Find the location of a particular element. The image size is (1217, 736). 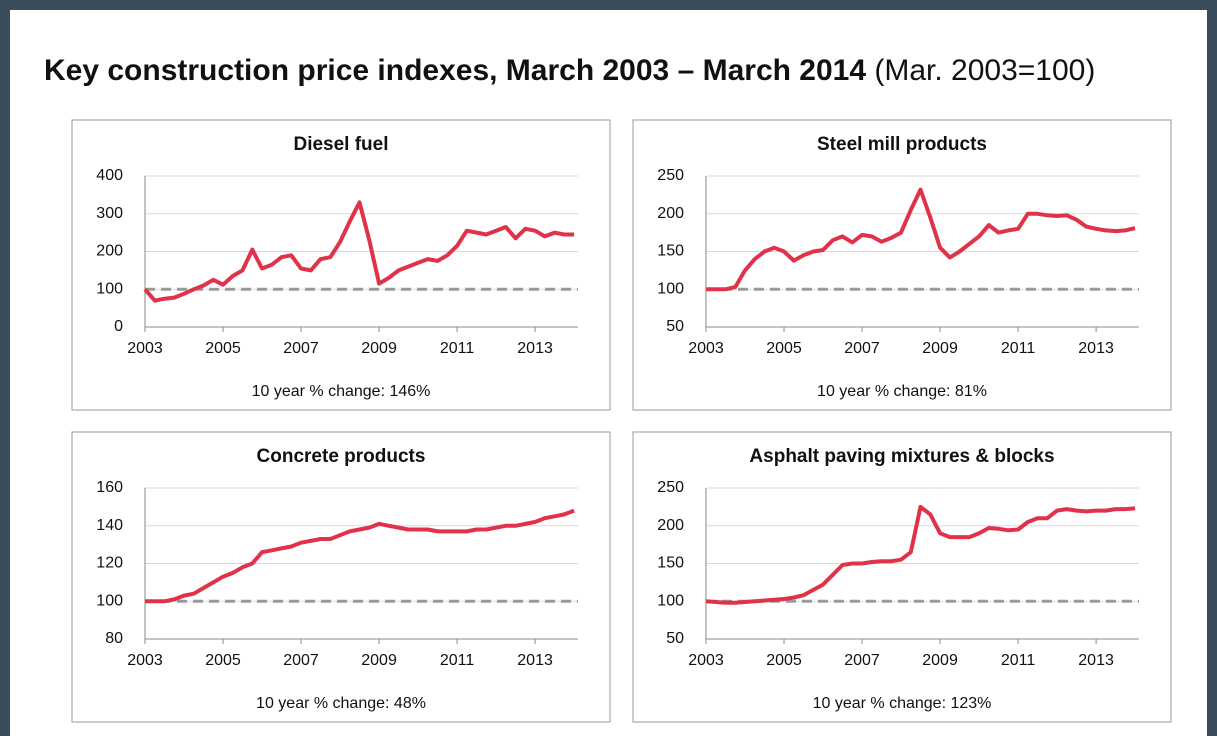

chart-note: 10 year % change: 48% is located at coordinates (341, 703).